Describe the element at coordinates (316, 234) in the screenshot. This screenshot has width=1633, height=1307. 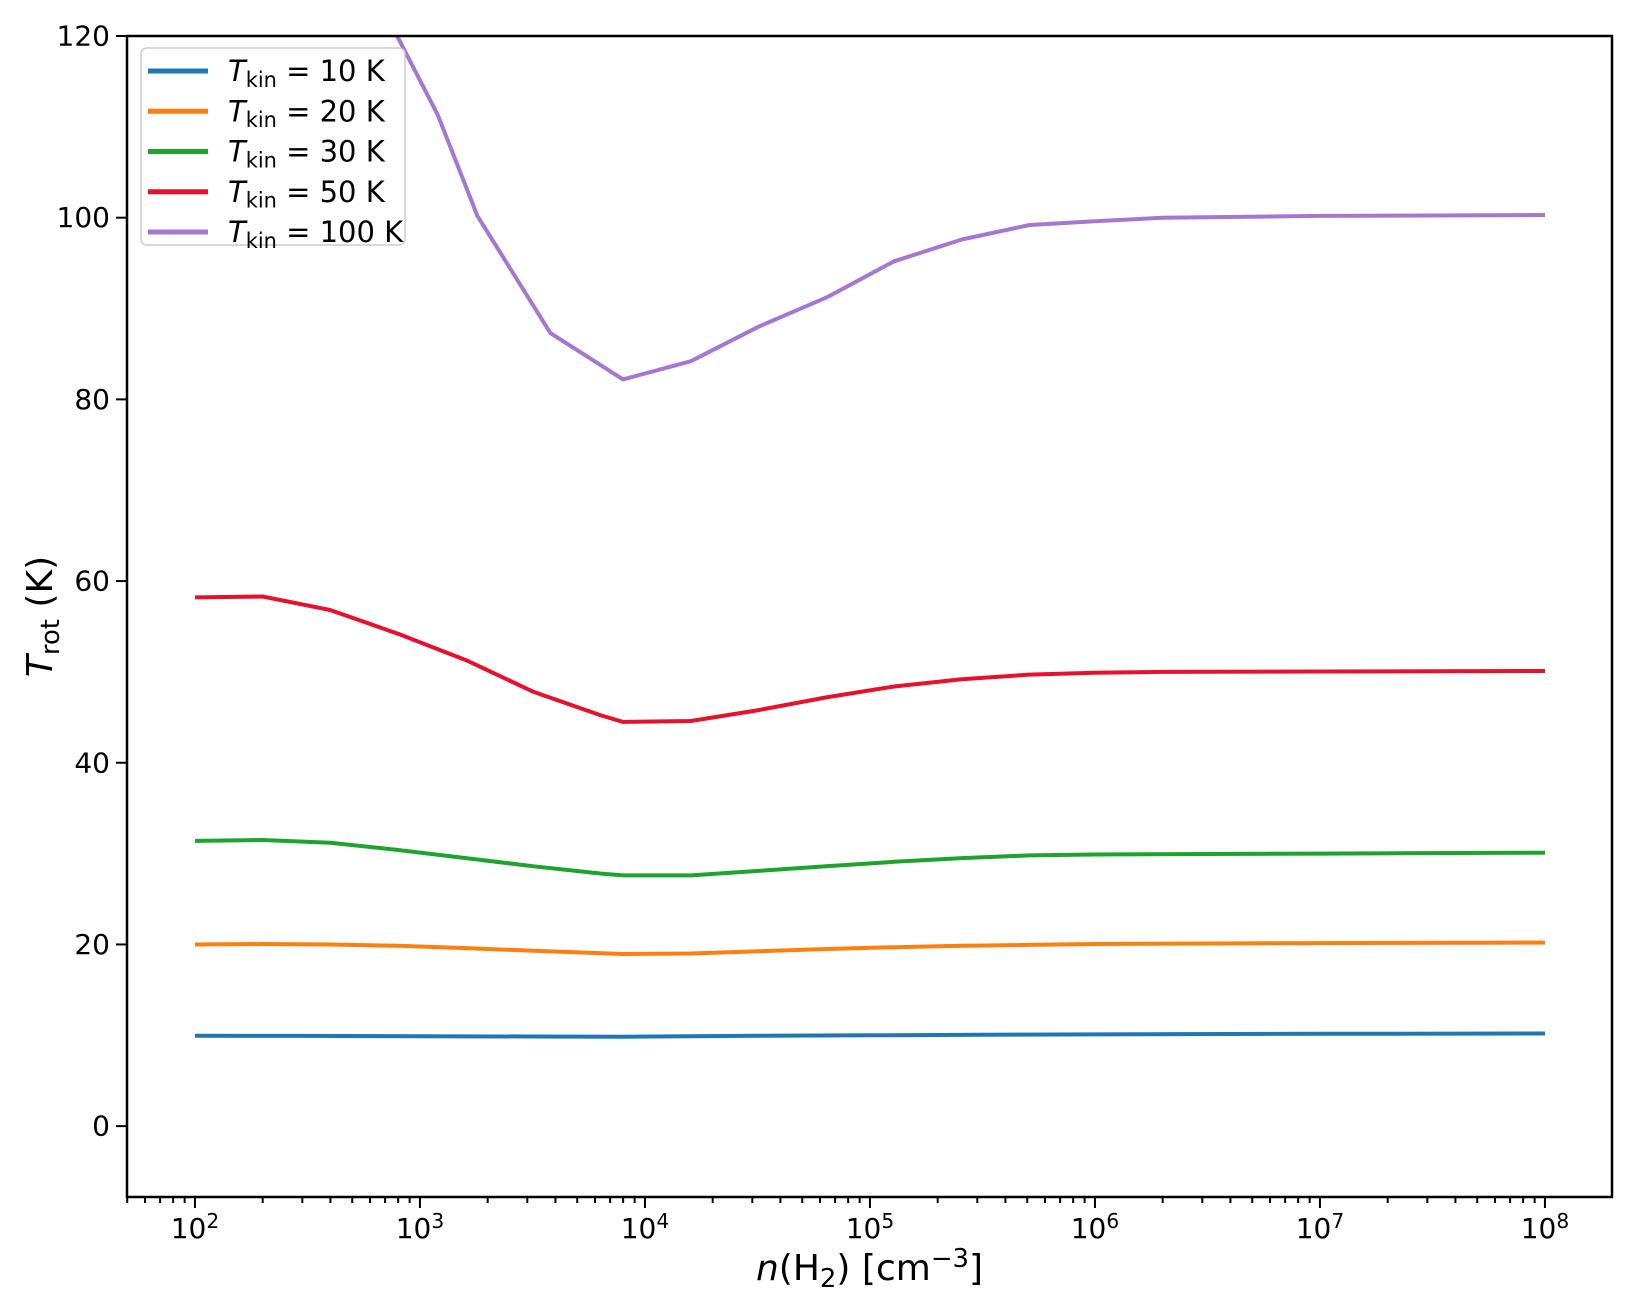
I see `legend-label: Tkin = 100 K` at that location.